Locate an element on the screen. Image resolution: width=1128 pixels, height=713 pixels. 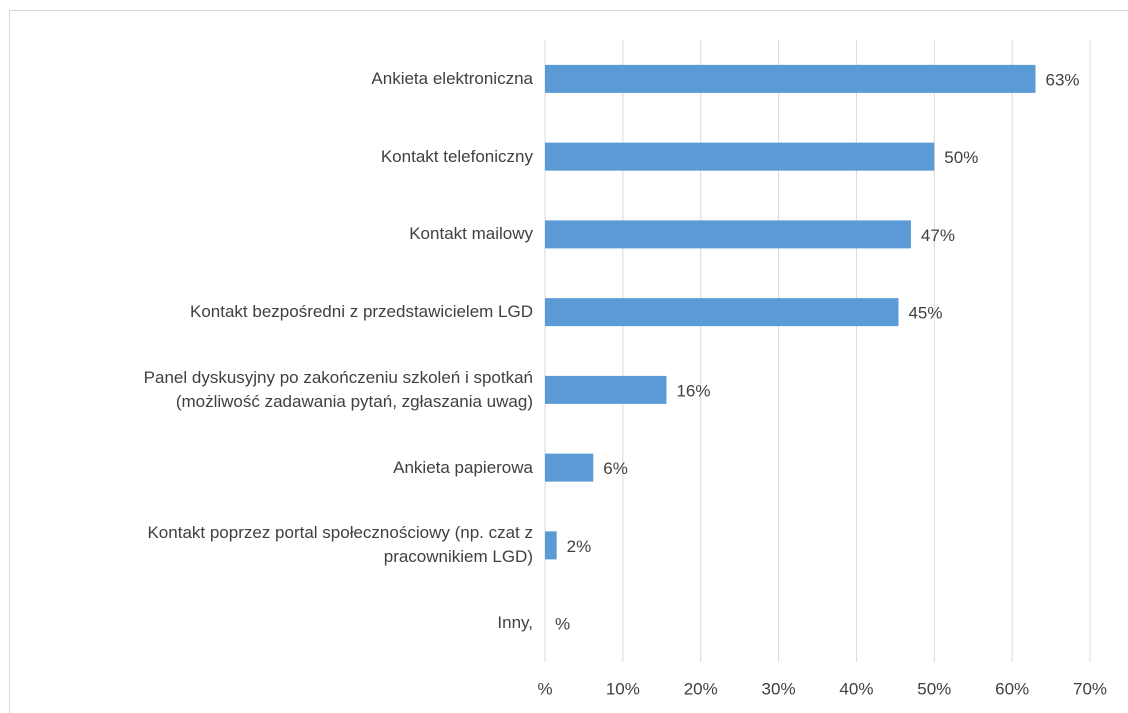
y-tick-label: Ankieta papierowa is located at coordinates (463, 467).